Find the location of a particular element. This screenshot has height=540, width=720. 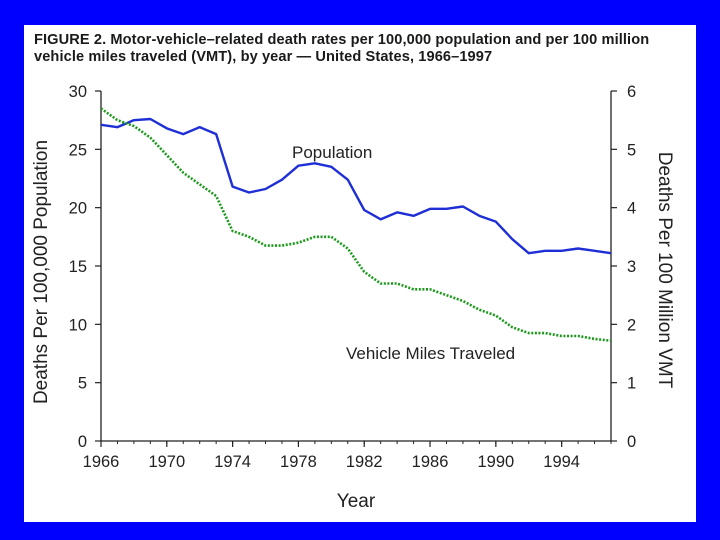

y-right-tick-label: 1 is located at coordinates (631, 384).